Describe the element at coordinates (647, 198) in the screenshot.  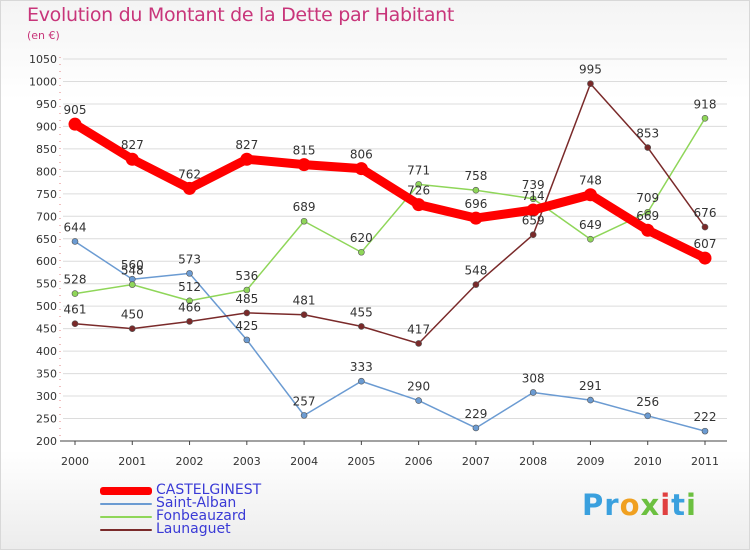
I see `data-label-fonbeauzard-2010: 709` at that location.